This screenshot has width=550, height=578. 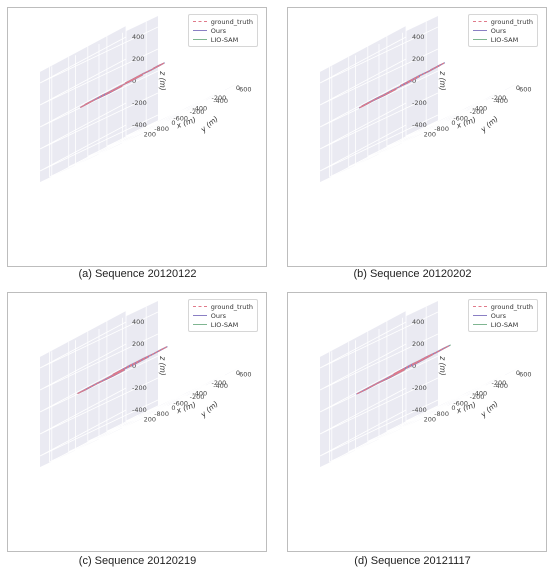 I want to click on legend-label-ground-truth: ground_truth, so click(x=511, y=21).